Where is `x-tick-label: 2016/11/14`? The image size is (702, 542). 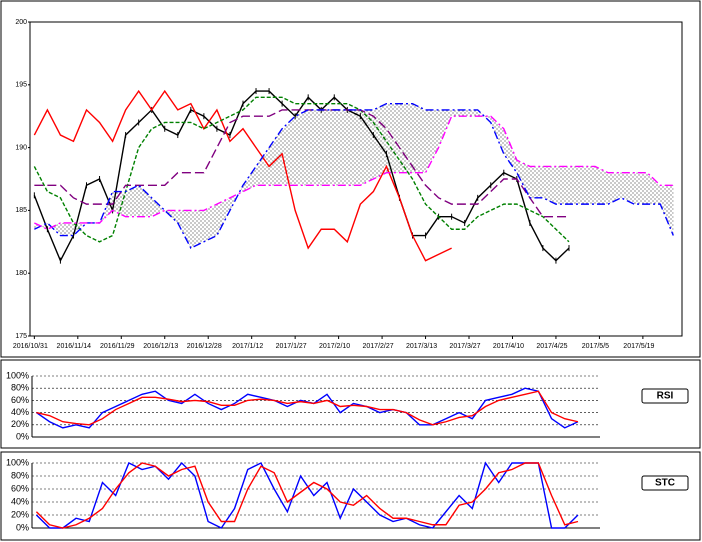 x-tick-label: 2016/11/14 is located at coordinates (74, 346).